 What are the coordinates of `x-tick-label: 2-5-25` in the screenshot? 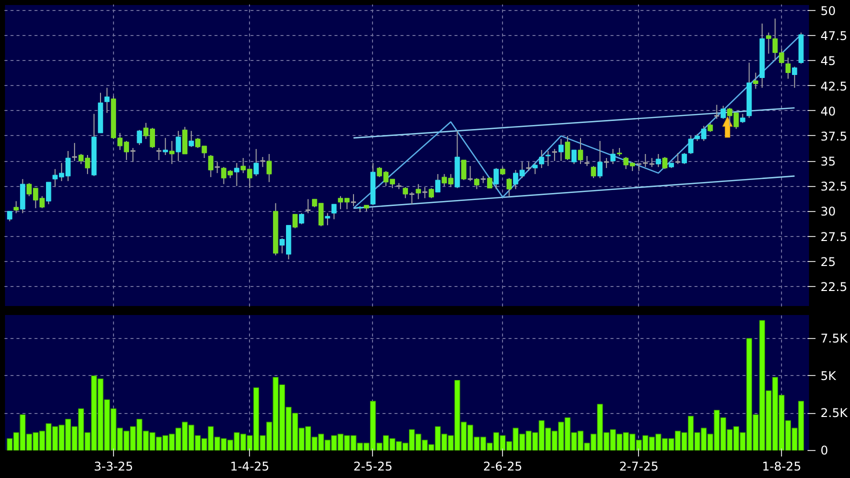 It's located at (373, 467).